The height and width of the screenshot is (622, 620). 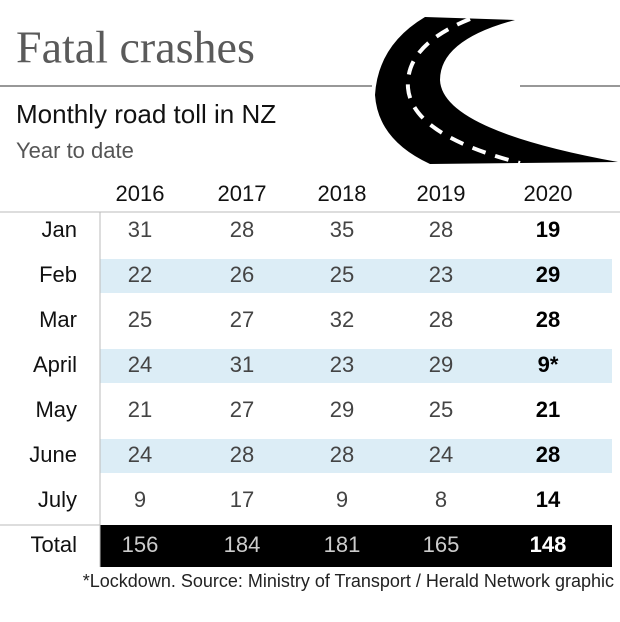 I want to click on subtitle: Monthly road toll in NZ, so click(x=146, y=114).